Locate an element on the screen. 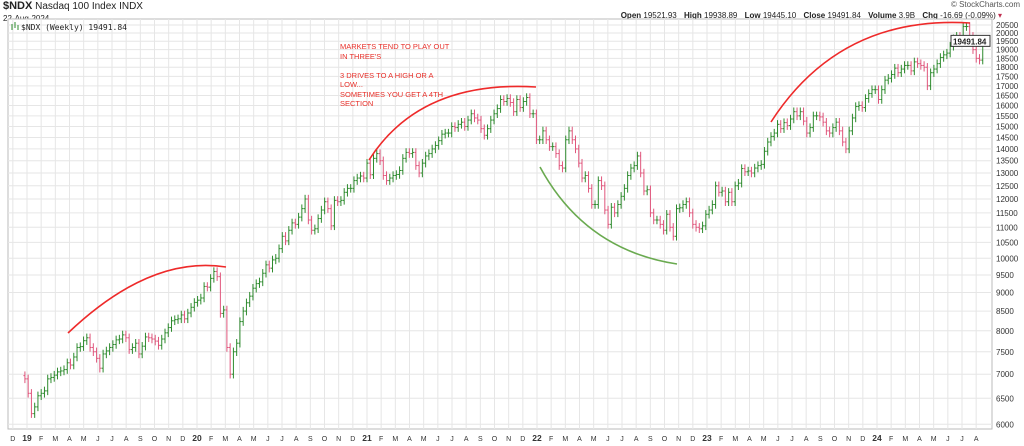  close-label: Close is located at coordinates (814, 15).